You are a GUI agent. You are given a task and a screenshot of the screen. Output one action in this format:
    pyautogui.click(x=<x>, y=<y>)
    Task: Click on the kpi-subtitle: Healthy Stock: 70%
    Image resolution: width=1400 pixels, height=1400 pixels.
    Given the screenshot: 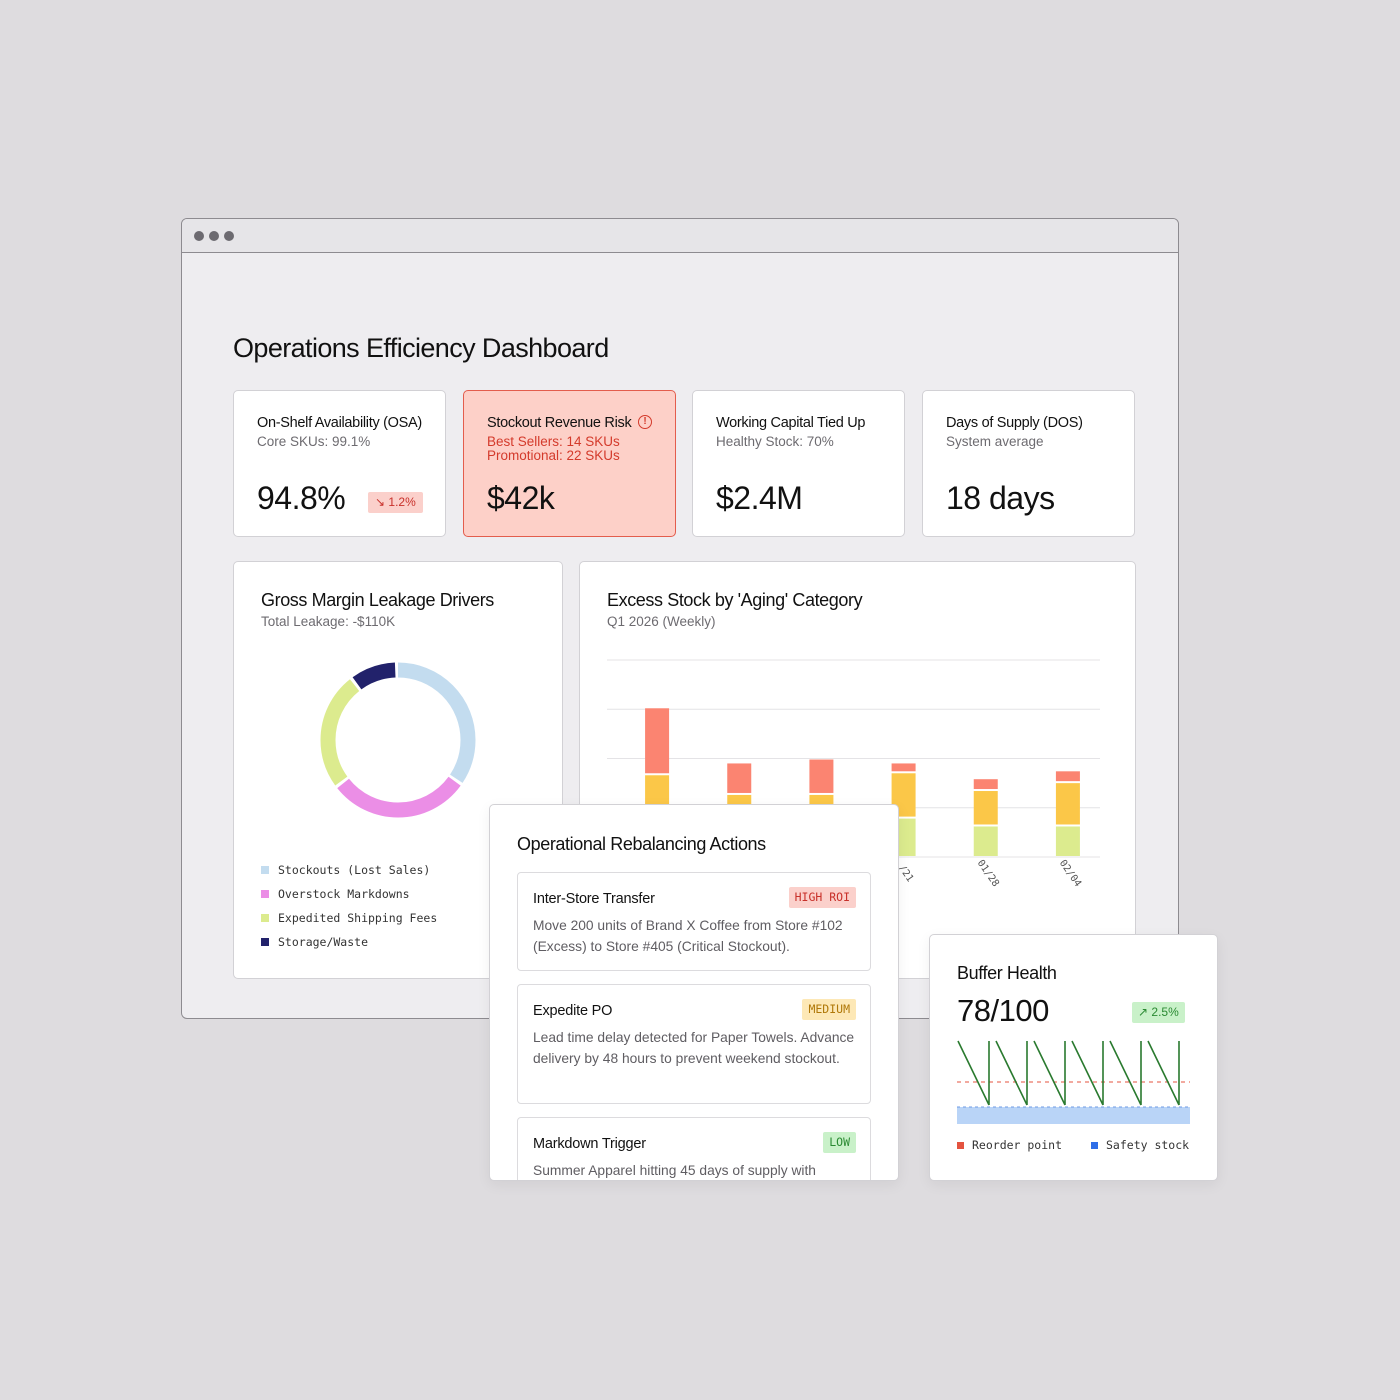 What is the action you would take?
    pyautogui.click(x=775, y=441)
    